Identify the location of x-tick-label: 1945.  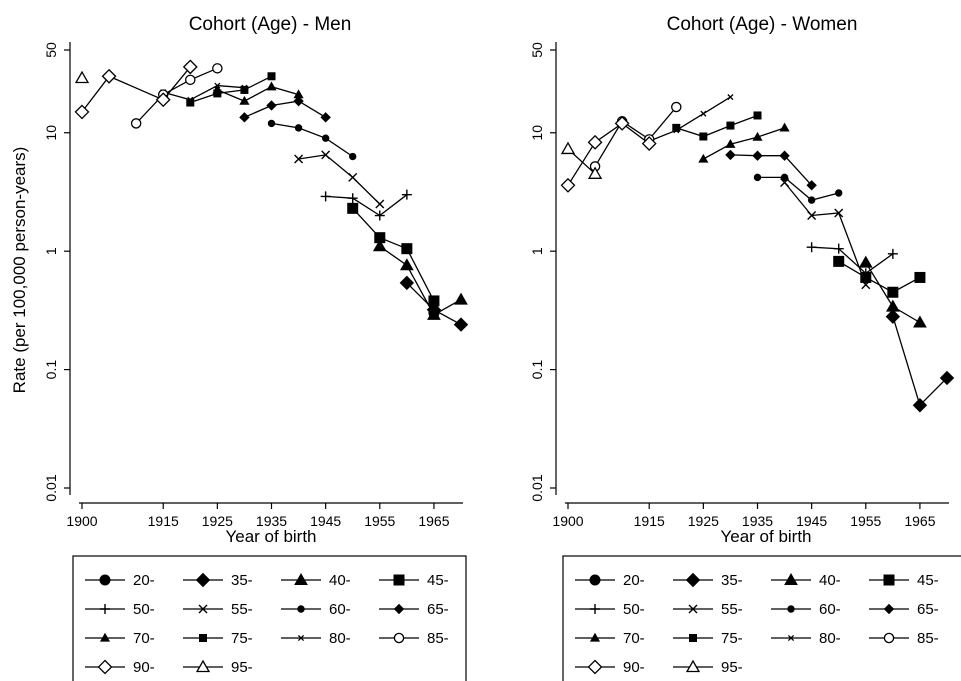
(811, 521).